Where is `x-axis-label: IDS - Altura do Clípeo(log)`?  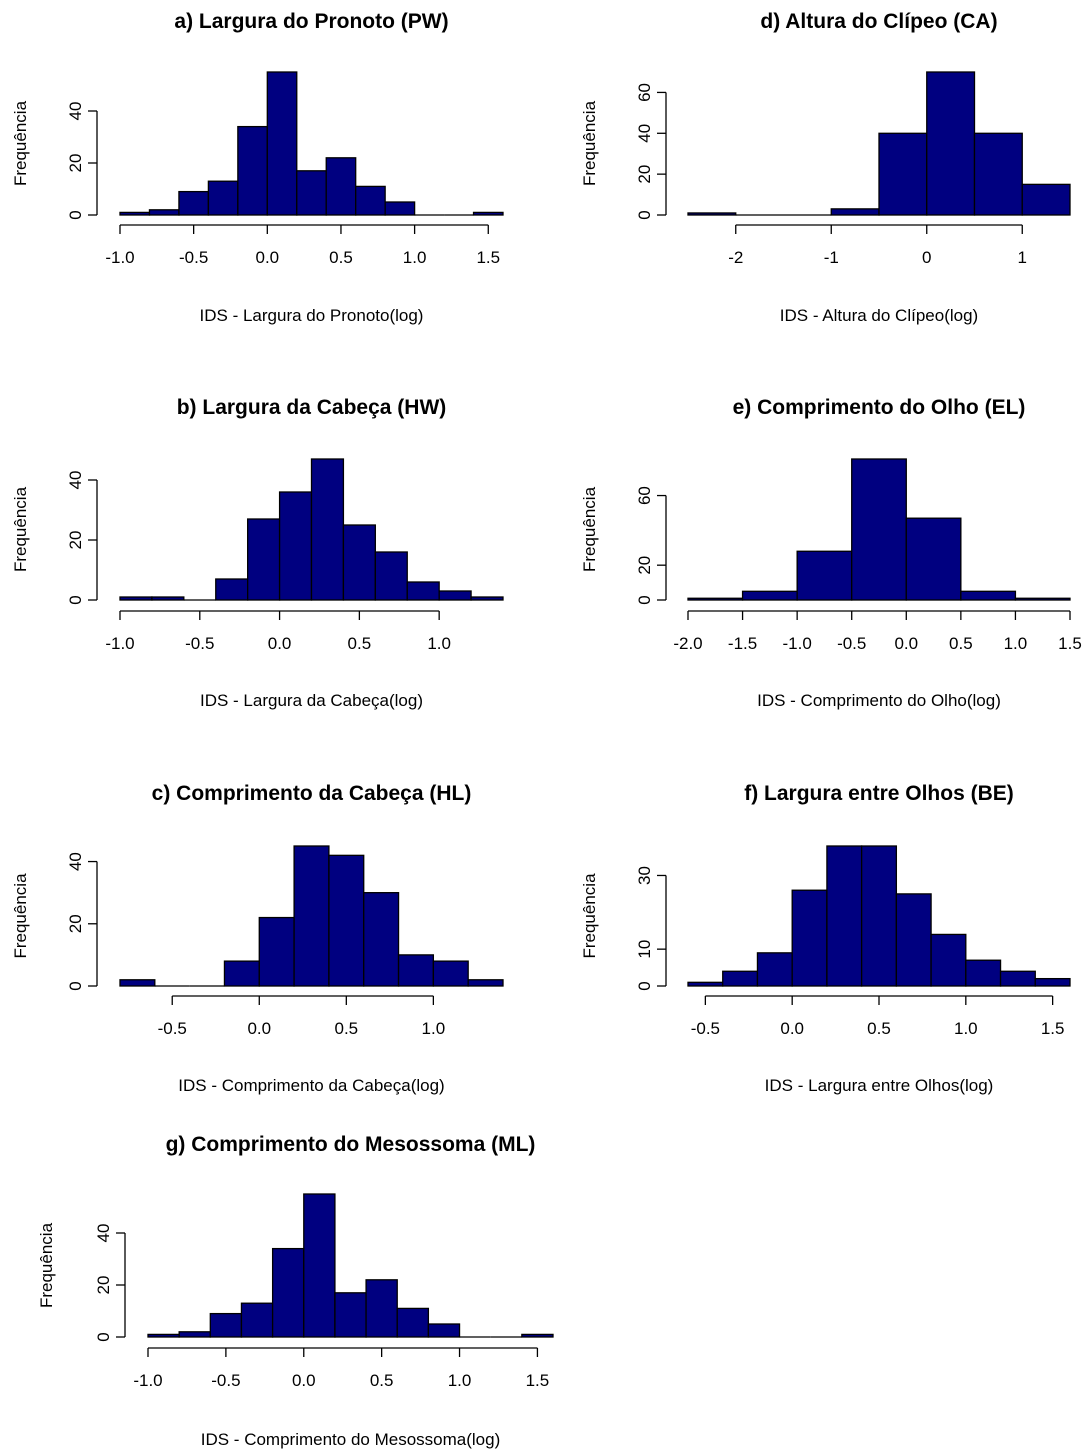
x-axis-label: IDS - Altura do Clípeo(log) is located at coordinates (879, 315).